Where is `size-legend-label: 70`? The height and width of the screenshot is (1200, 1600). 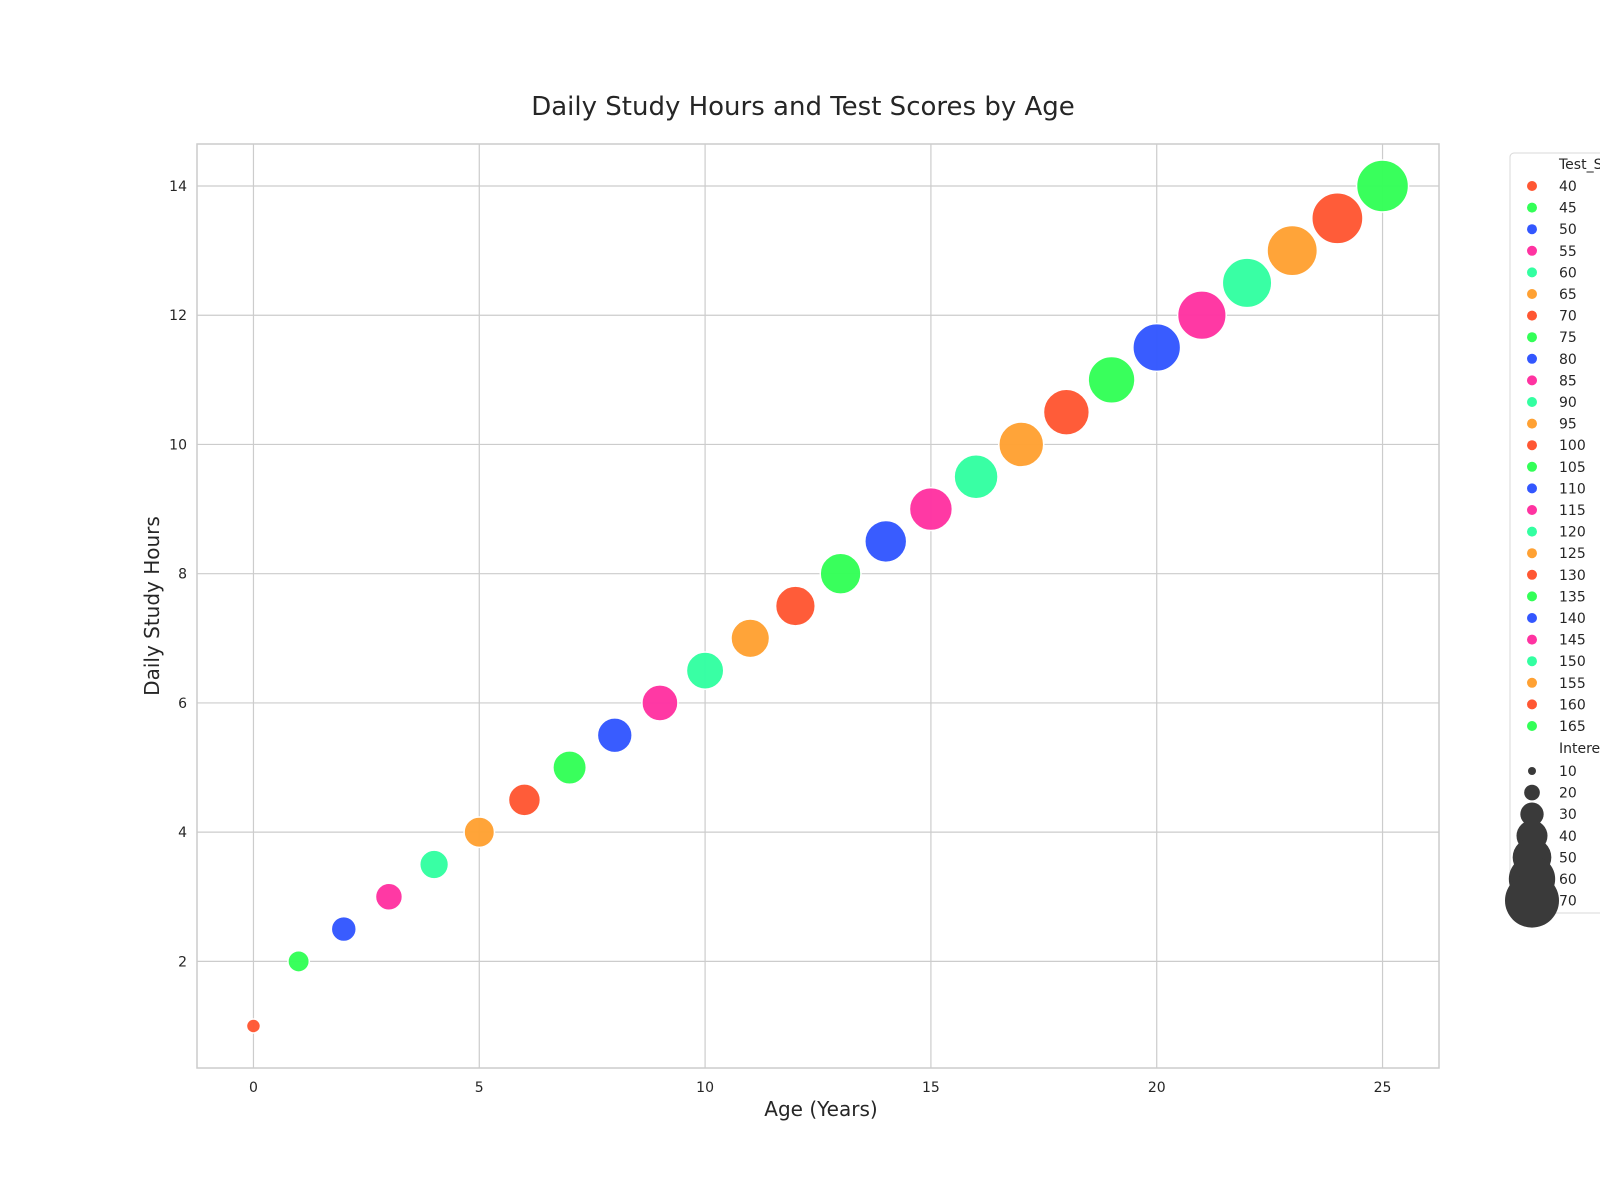 size-legend-label: 70 is located at coordinates (1568, 902).